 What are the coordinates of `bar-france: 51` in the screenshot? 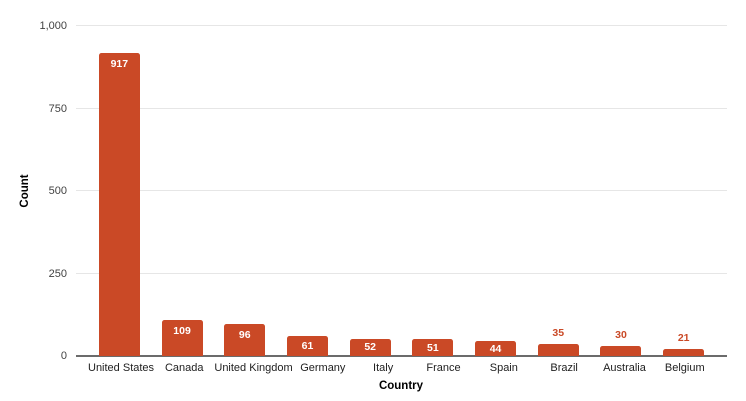 It's located at (433, 347).